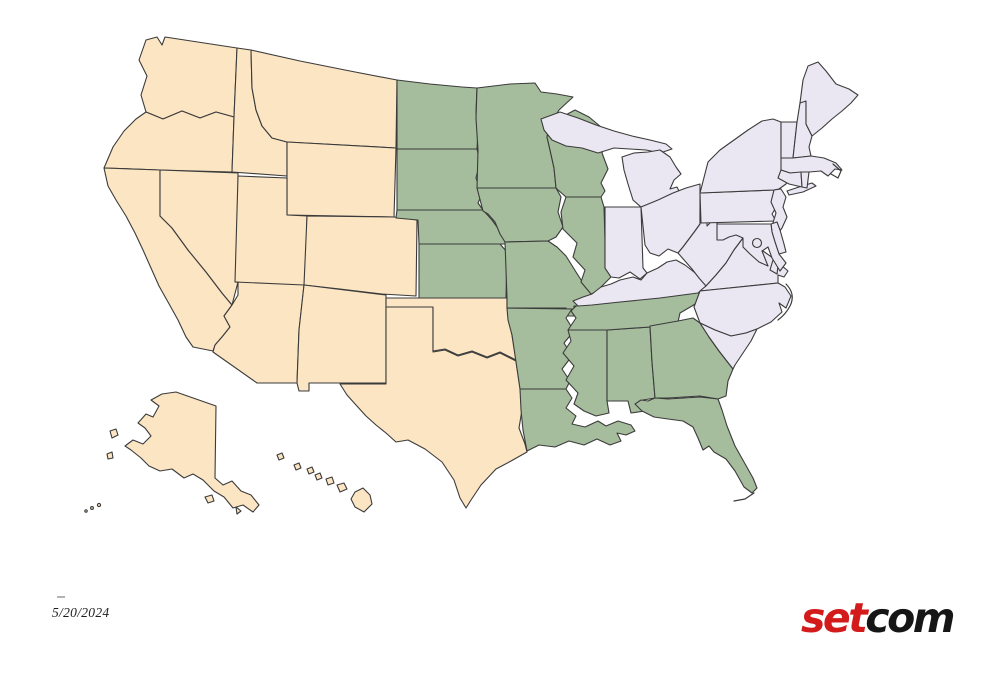 Image resolution: width=985 pixels, height=688 pixels. I want to click on state-colorado, so click(360, 256).